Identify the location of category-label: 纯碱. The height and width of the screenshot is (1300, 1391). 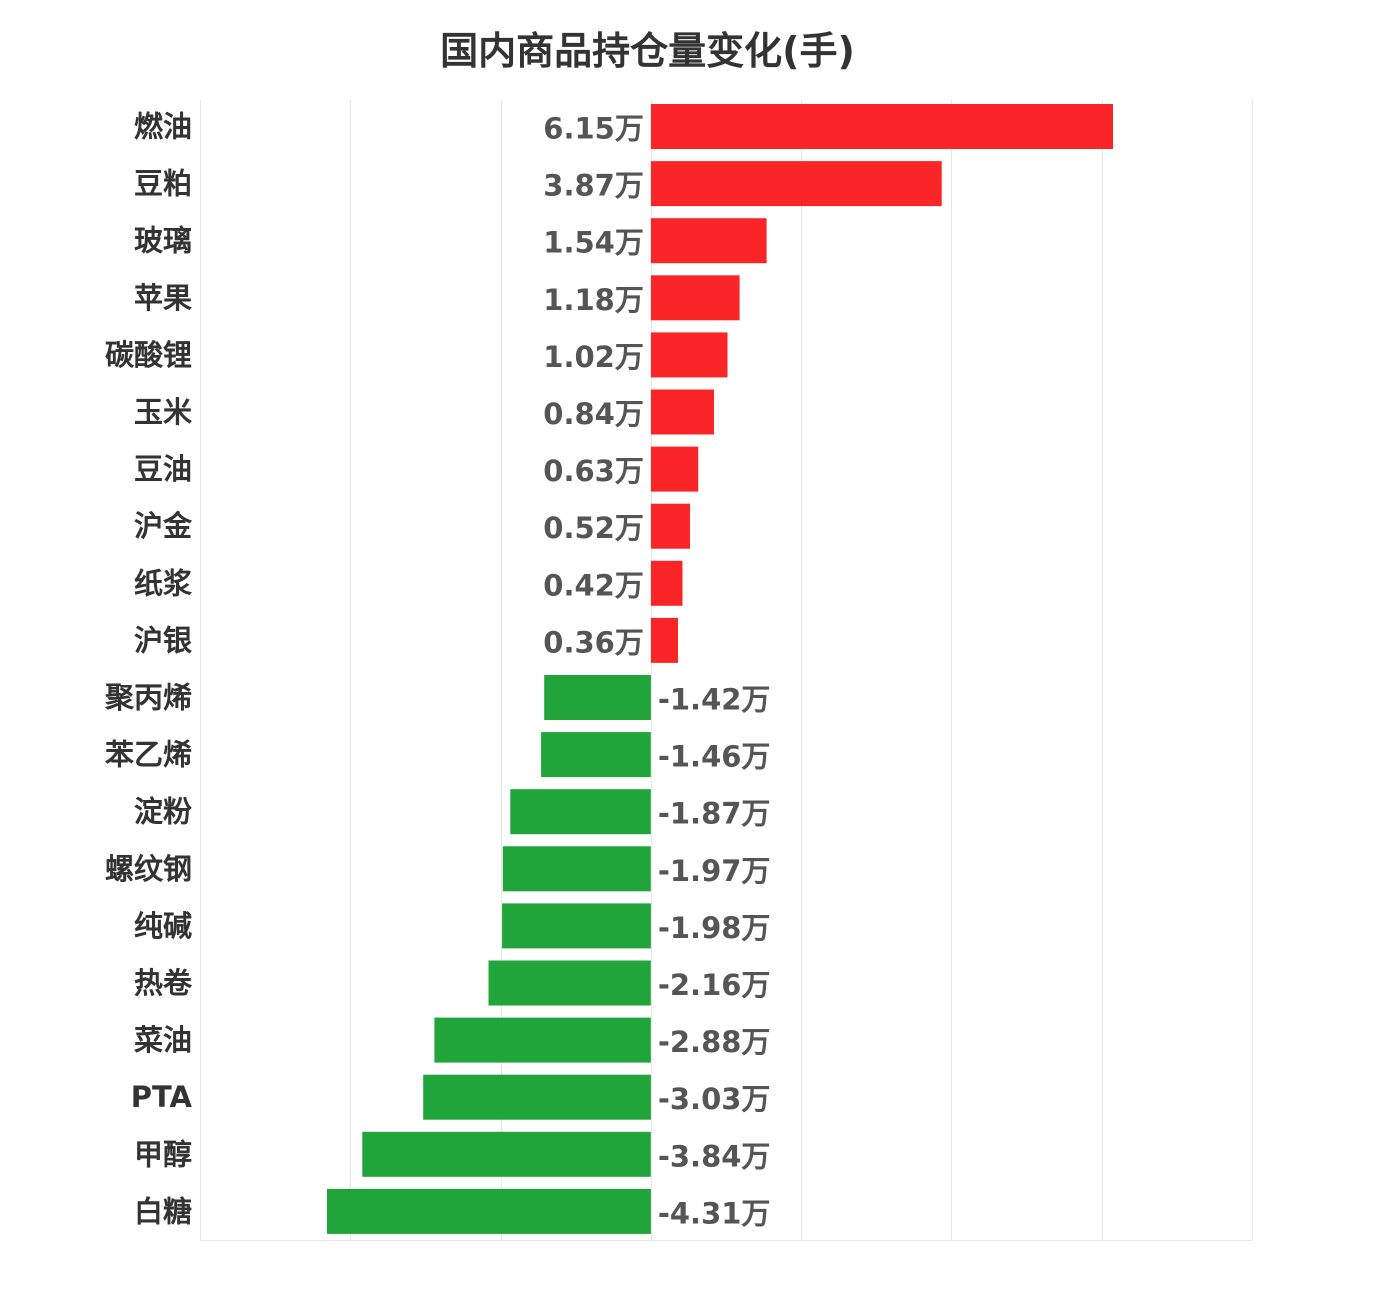
(163, 926).